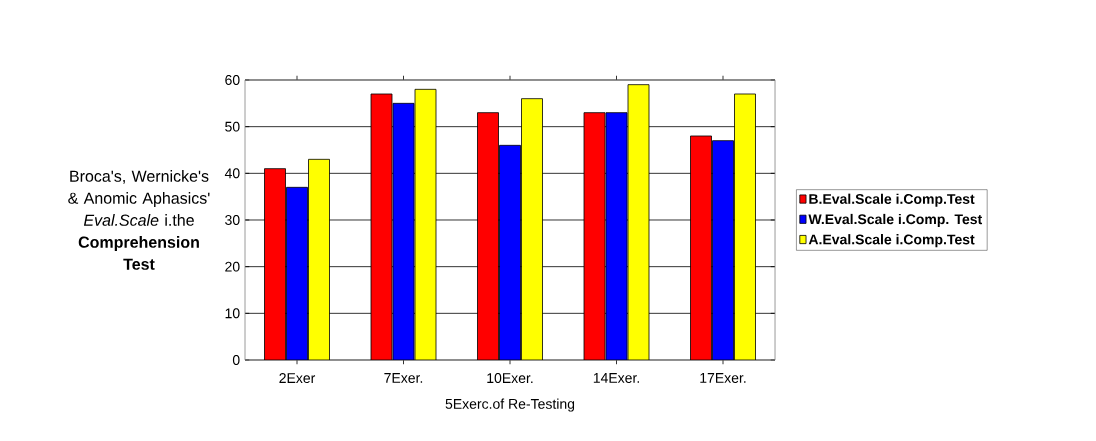 The height and width of the screenshot is (441, 1096). What do you see at coordinates (232, 80) in the screenshot?
I see `y-tick-label: 60` at bounding box center [232, 80].